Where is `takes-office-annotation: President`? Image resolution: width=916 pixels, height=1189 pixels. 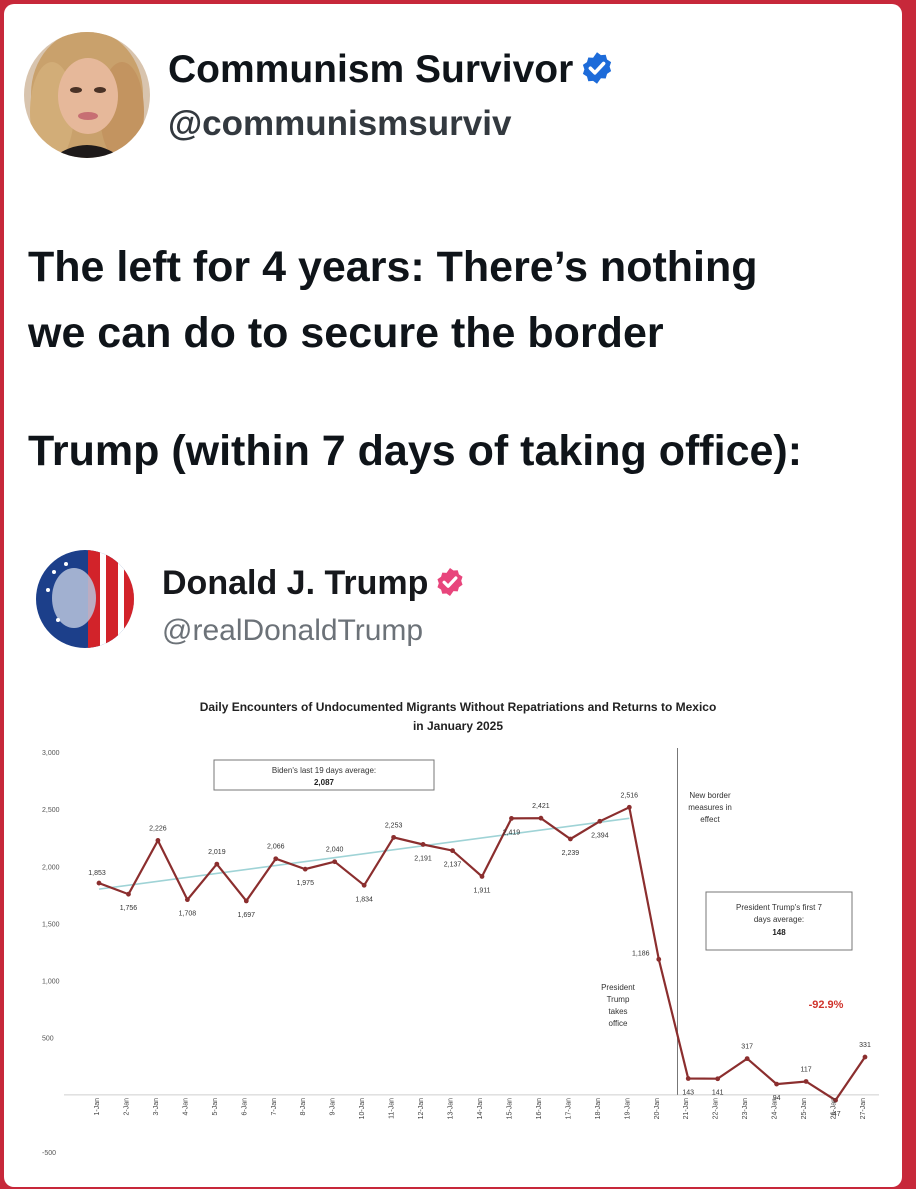
takes-office-annotation: President is located at coordinates (618, 987).